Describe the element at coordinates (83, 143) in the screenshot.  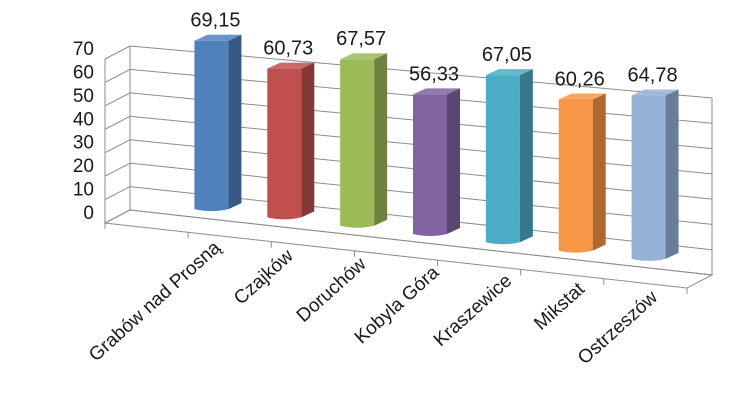
I see `y-tick-label: 30` at that location.